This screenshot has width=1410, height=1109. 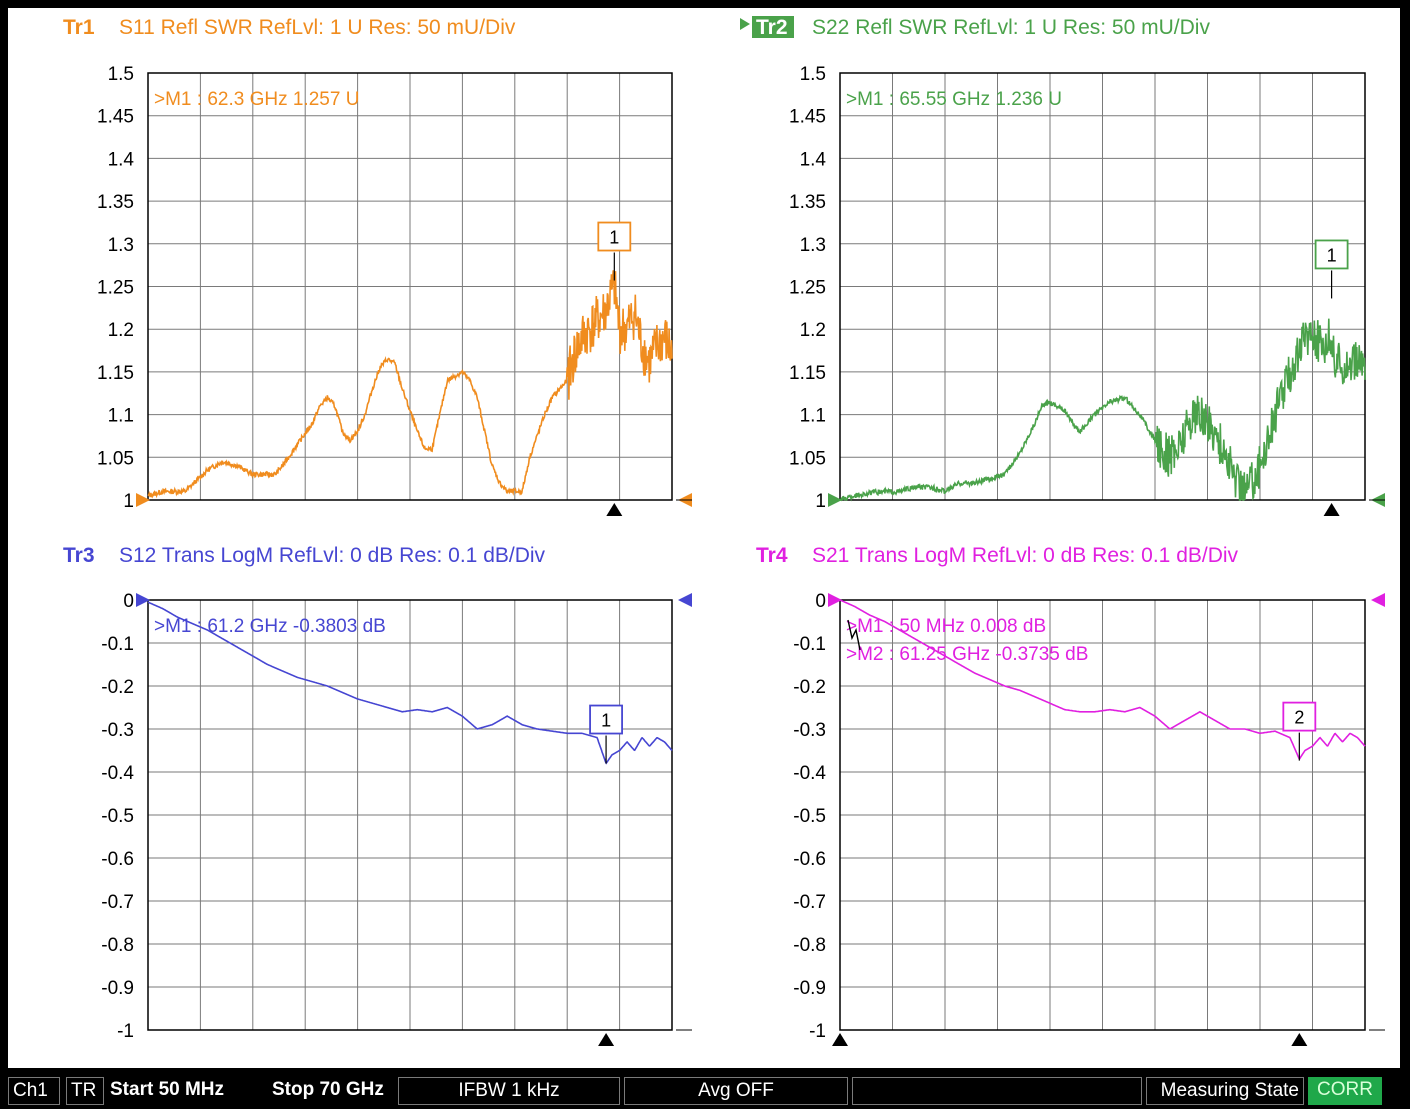 What do you see at coordinates (270, 626) in the screenshot?
I see `marker-readout: >M1 : 61.2 GHz -0.3803 dB` at bounding box center [270, 626].